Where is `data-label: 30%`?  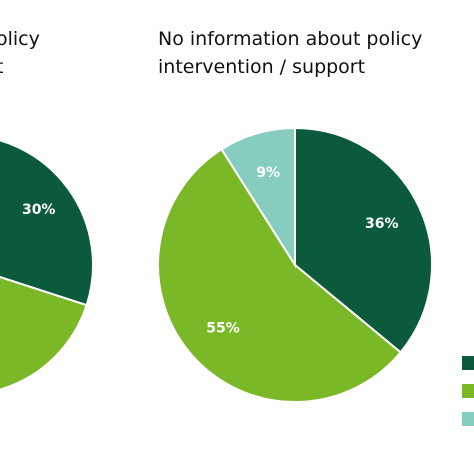
data-label: 30% is located at coordinates (39, 210).